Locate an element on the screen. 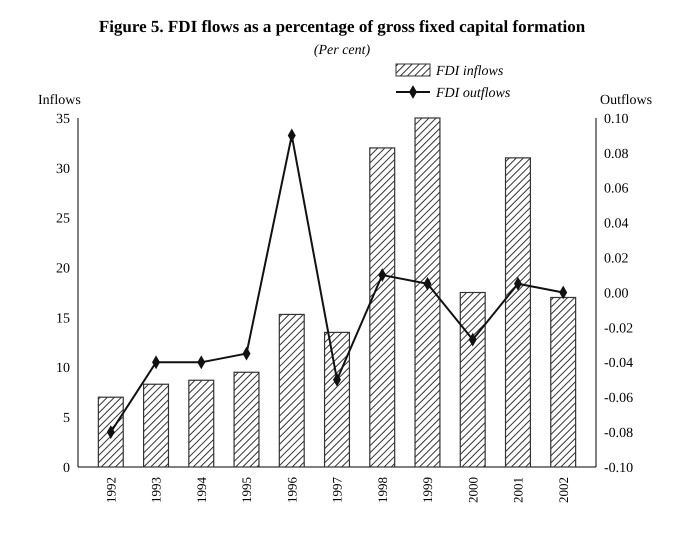 The width and height of the screenshot is (684, 545). x-tick-label: 1995 is located at coordinates (246, 490).